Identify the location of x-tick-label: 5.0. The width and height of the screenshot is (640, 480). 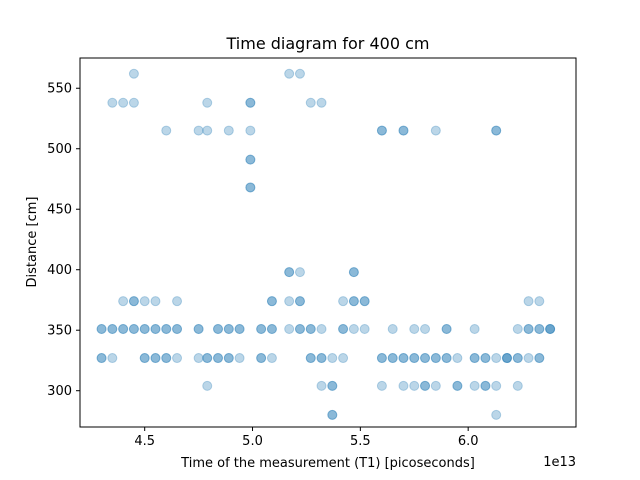
(252, 441).